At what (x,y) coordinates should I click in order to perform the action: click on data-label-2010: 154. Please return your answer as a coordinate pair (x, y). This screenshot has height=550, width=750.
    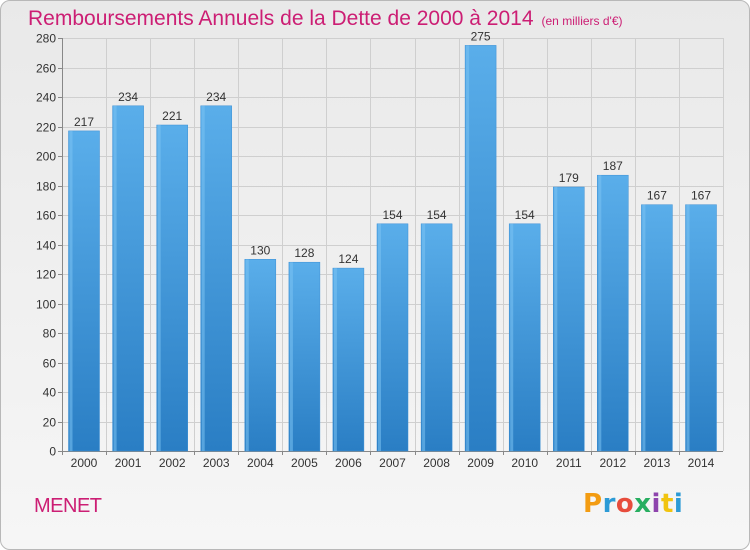
    Looking at the image, I should click on (525, 215).